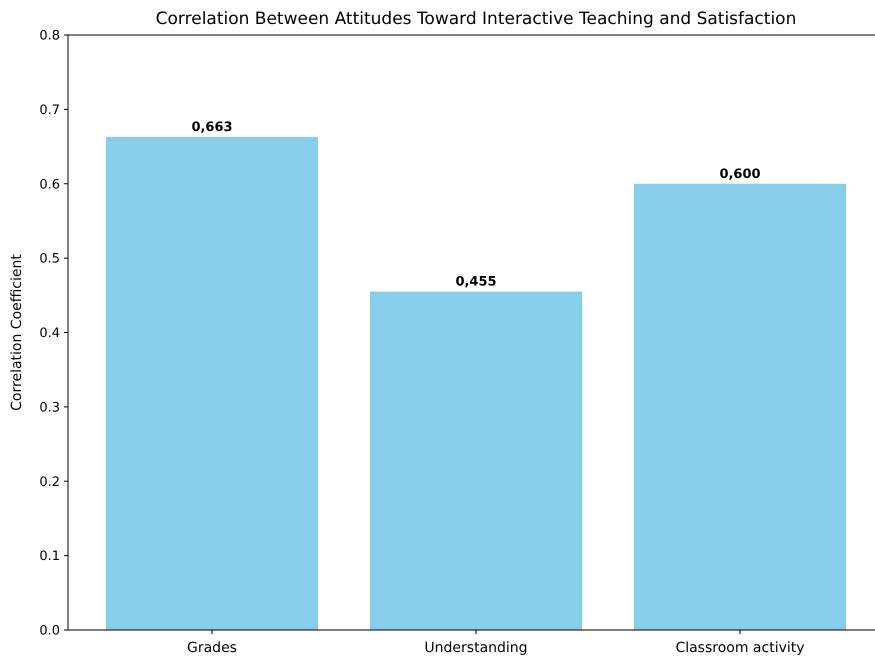  I want to click on x-tick-label: Grades, so click(212, 648).